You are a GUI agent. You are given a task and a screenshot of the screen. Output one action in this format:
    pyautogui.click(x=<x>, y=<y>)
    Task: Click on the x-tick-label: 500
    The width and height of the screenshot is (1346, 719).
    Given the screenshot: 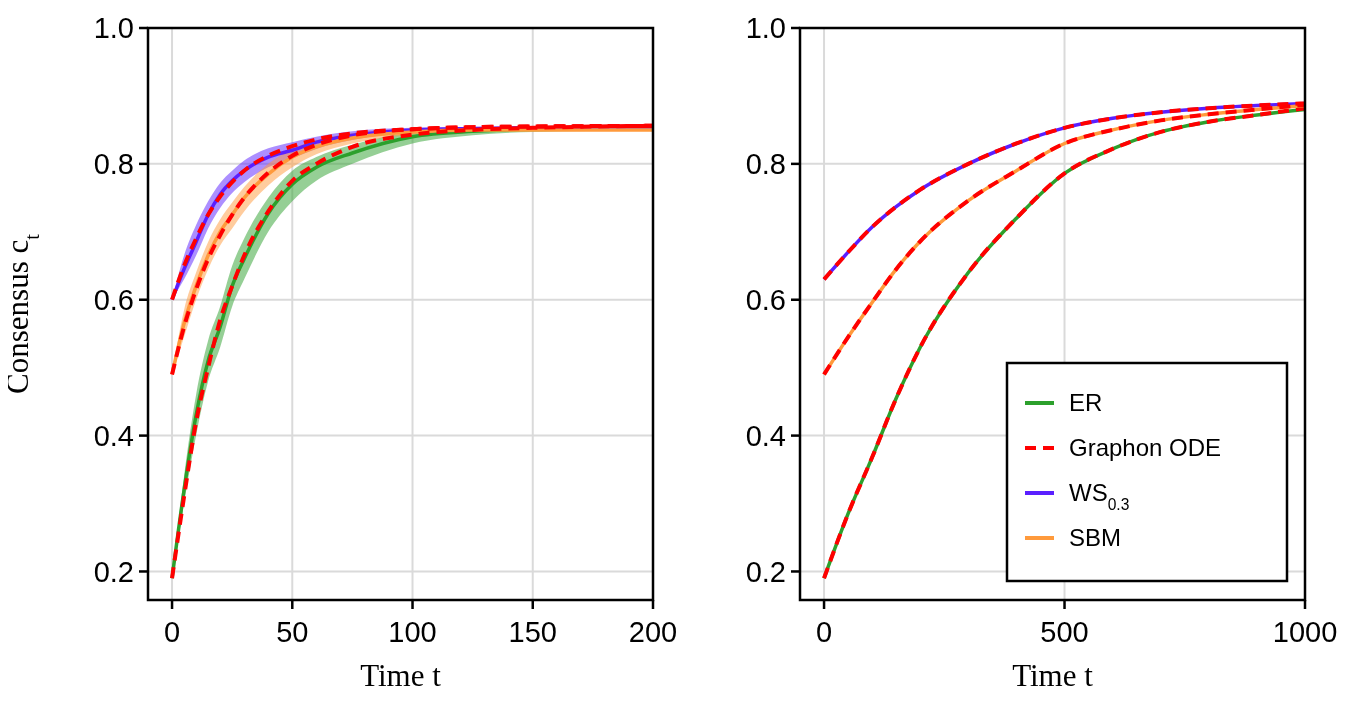 What is the action you would take?
    pyautogui.click(x=1064, y=632)
    